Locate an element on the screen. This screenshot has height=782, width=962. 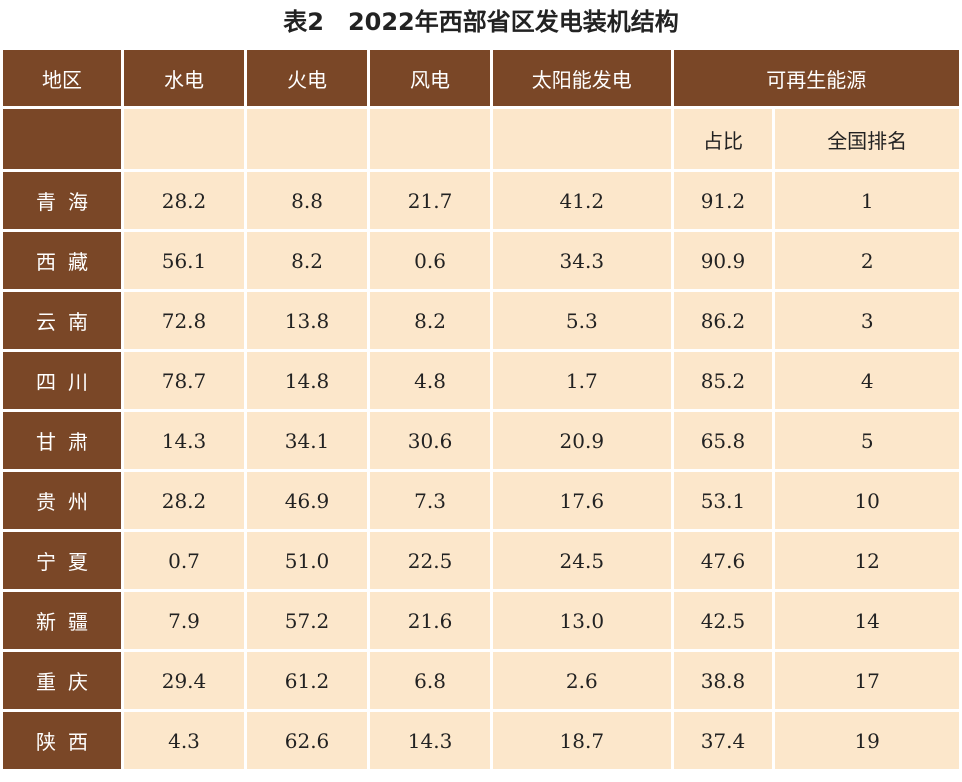
value-cell: 51.0 is located at coordinates (307, 560).